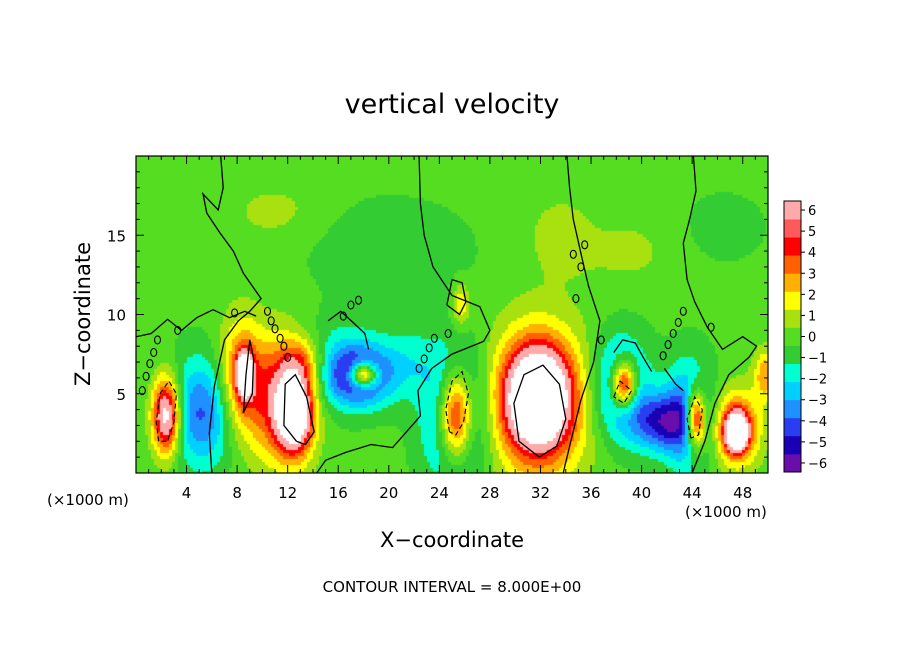 This screenshot has width=904, height=654. What do you see at coordinates (817, 401) in the screenshot?
I see `colorbar-label: −3` at bounding box center [817, 401].